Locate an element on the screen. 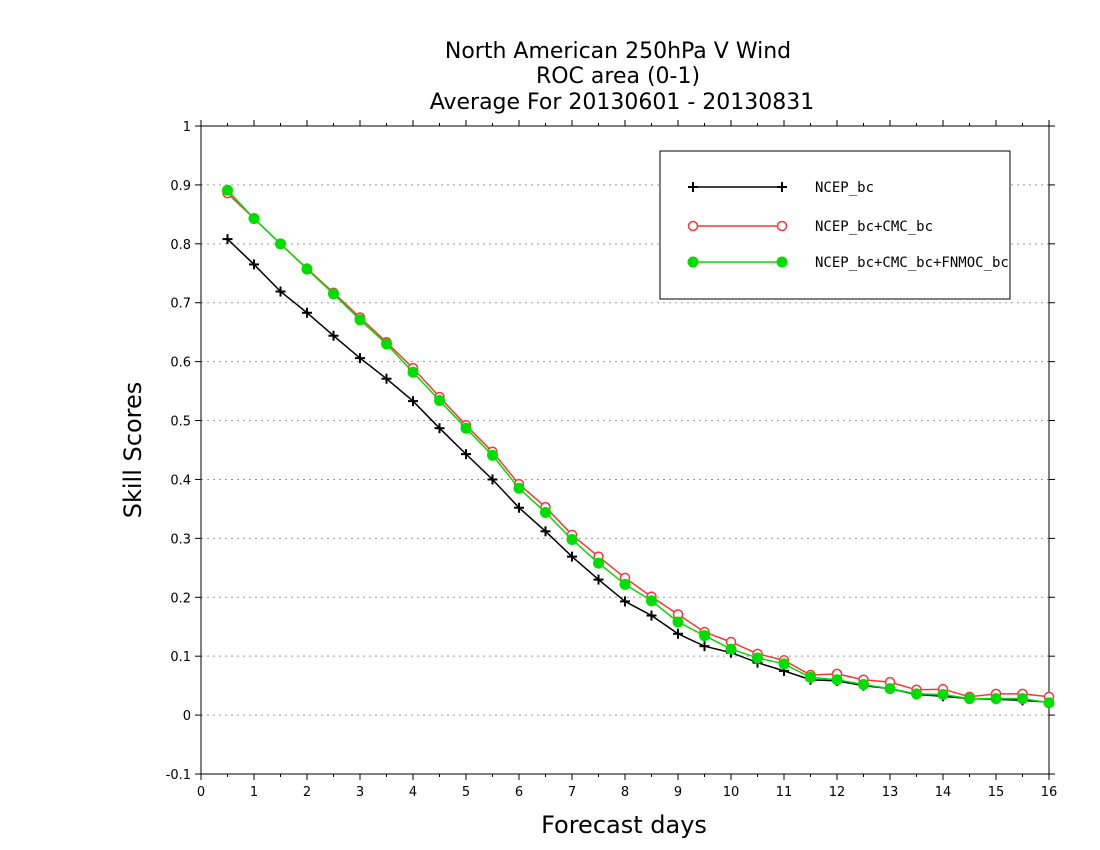  y-tick-label: 0.6 is located at coordinates (180, 363).